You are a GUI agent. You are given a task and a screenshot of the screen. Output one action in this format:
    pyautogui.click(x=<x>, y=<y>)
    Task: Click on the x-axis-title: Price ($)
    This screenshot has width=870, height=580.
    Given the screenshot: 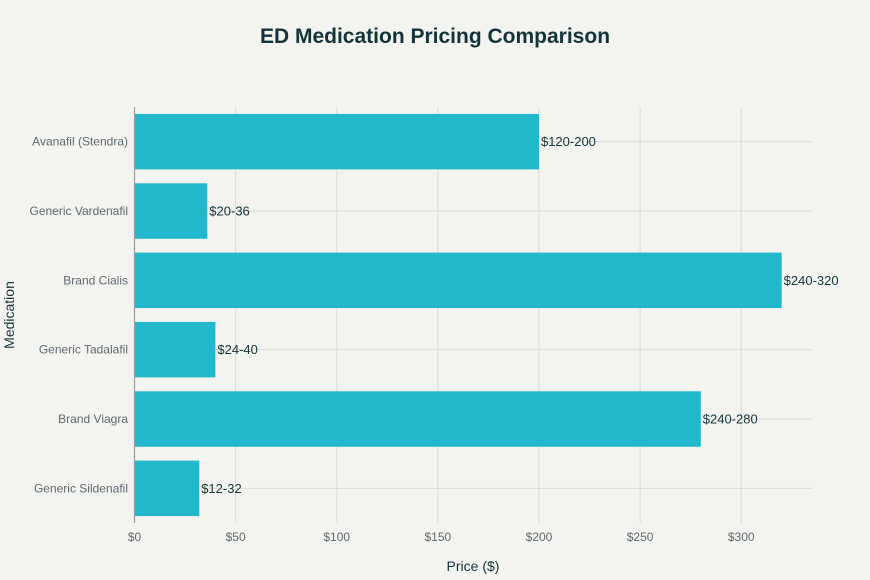 What is the action you would take?
    pyautogui.click(x=473, y=566)
    